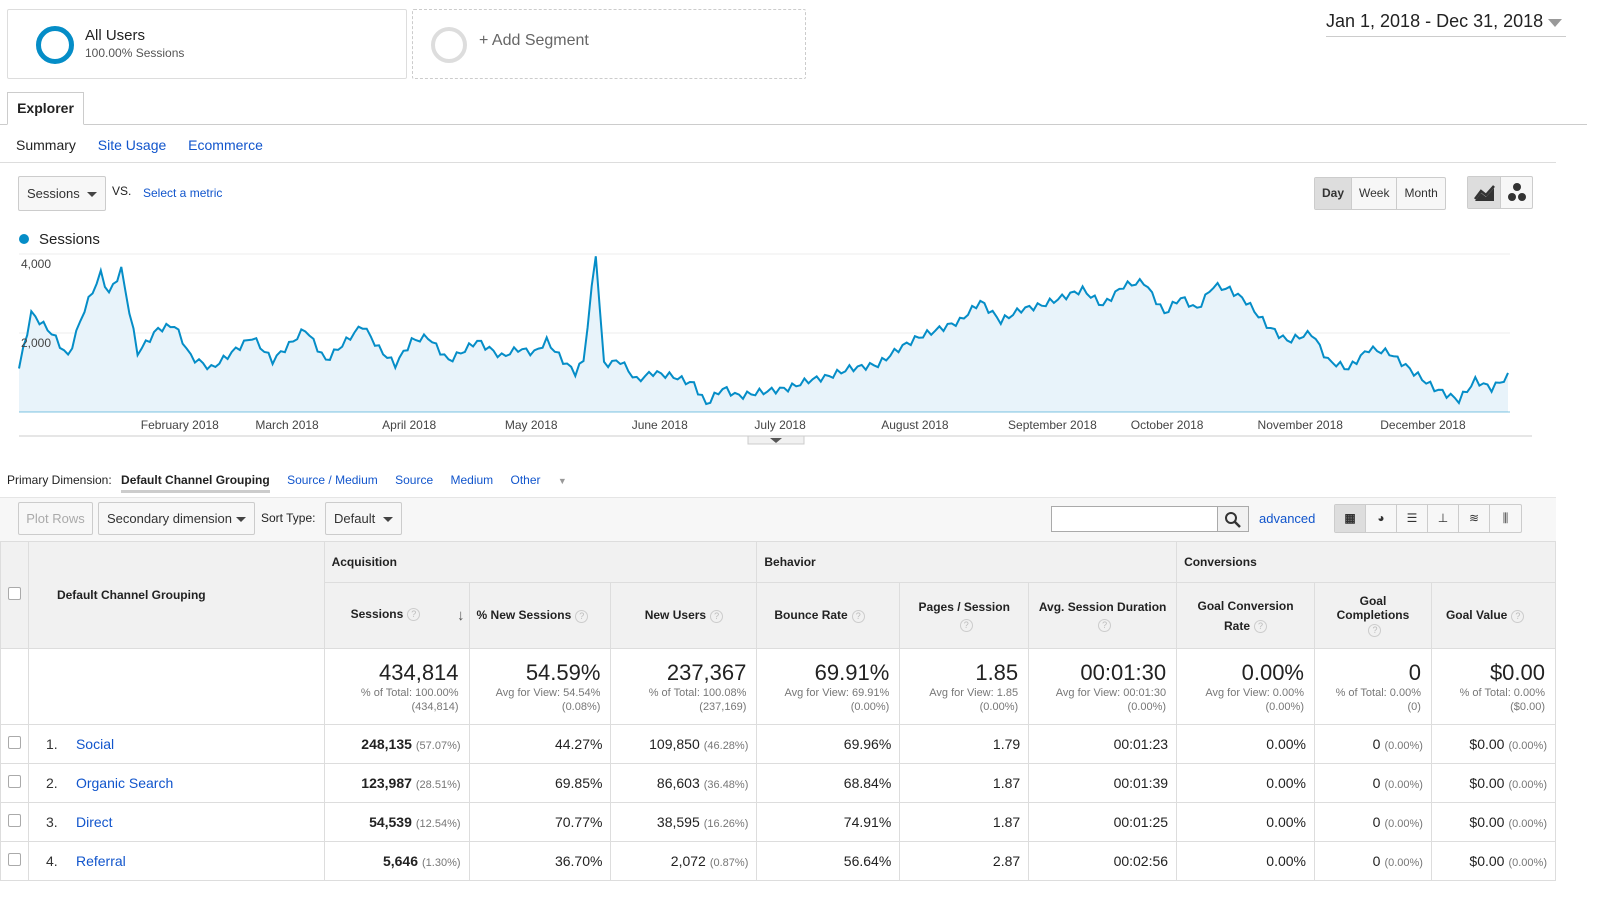  I want to click on select-all-checkbox, so click(14, 593).